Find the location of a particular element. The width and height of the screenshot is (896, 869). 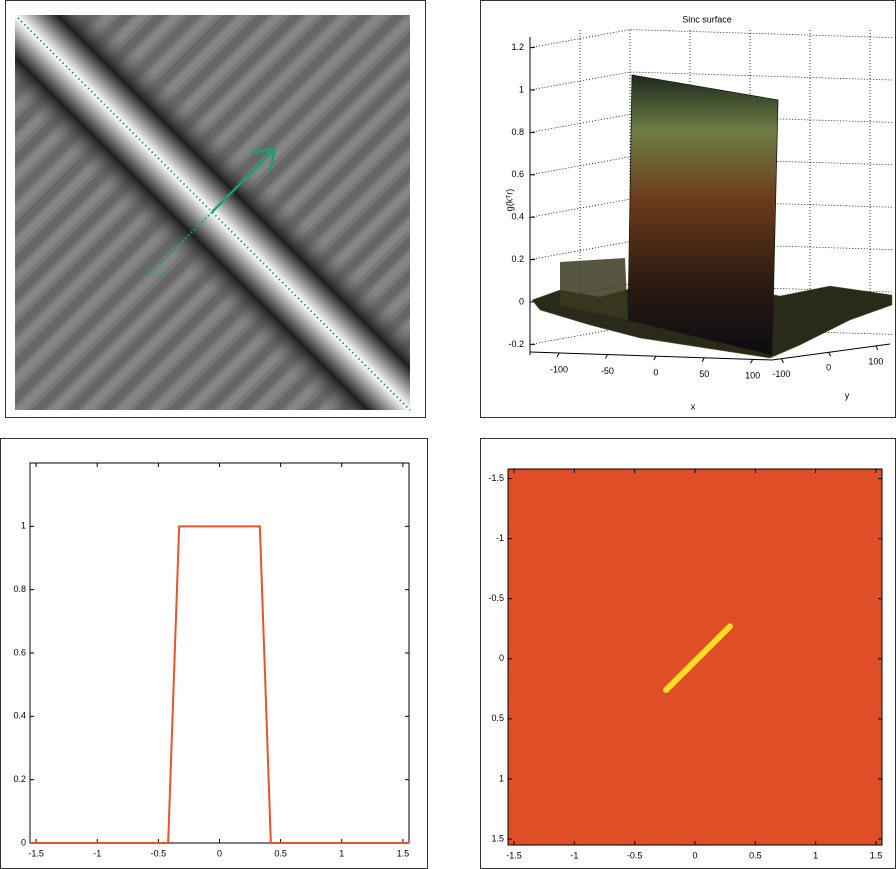

arrow-head-dotted is located at coordinates (158, 266).